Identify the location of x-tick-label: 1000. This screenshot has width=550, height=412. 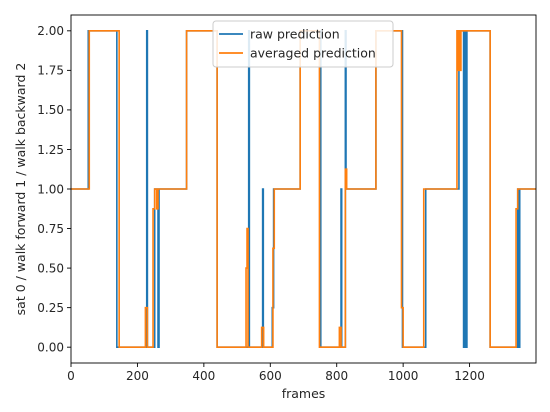
(403, 376).